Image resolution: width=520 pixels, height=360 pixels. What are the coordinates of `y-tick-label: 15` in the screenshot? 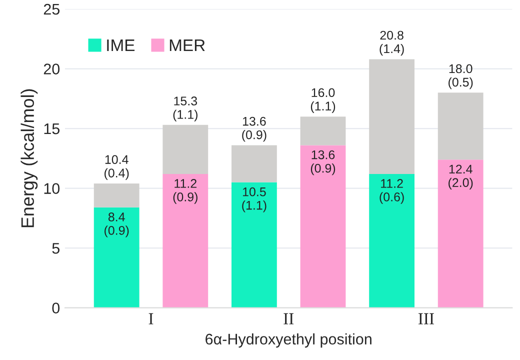 It's located at (52, 129).